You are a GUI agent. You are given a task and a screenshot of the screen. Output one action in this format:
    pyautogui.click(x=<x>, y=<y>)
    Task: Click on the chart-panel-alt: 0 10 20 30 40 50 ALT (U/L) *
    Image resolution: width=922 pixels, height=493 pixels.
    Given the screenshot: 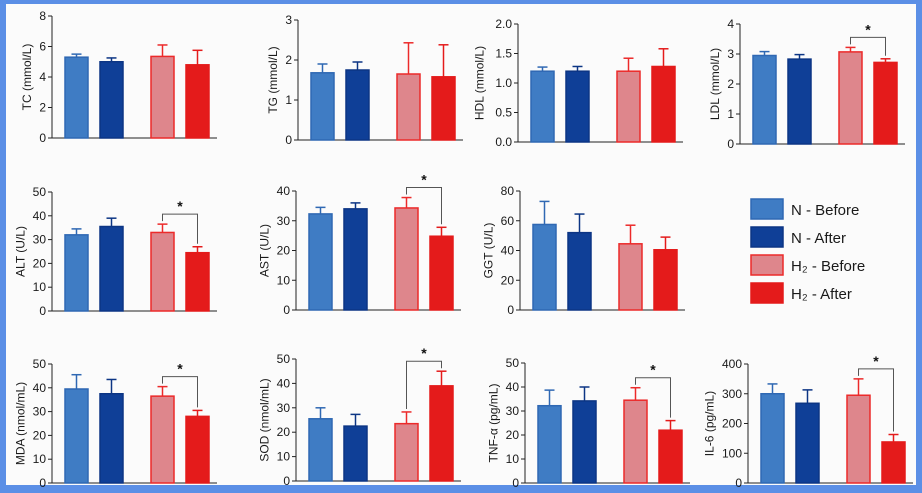 What is the action you would take?
    pyautogui.click(x=115, y=251)
    